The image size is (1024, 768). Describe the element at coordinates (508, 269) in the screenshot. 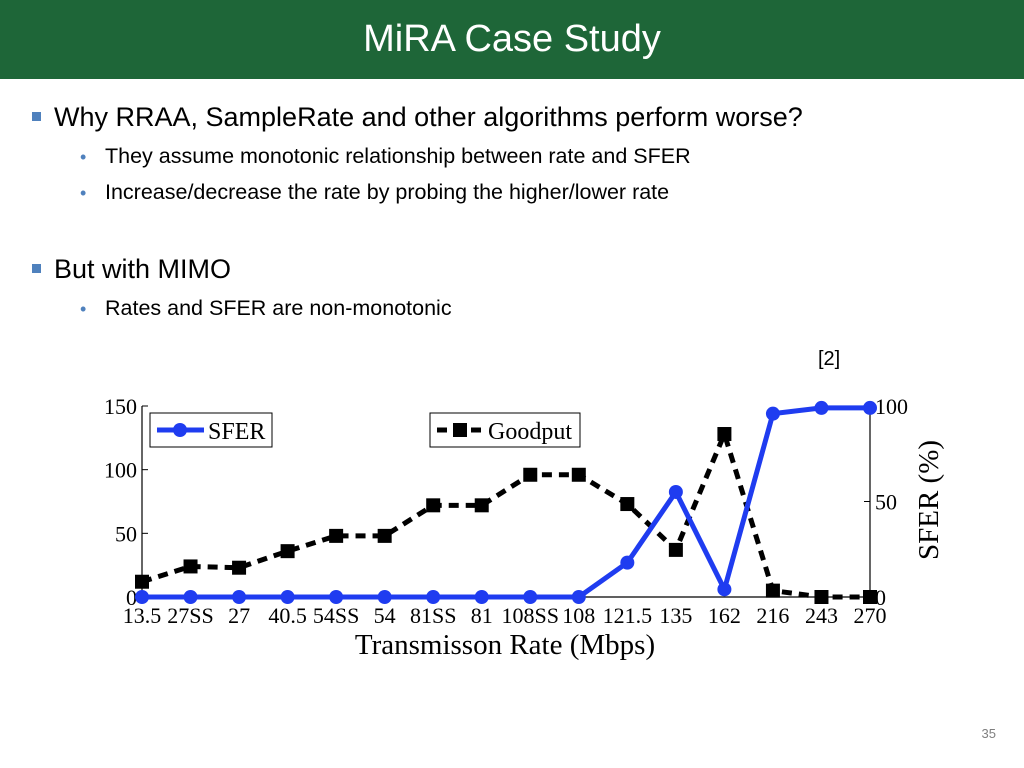

I see `bullet-item: But with MIMO` at that location.